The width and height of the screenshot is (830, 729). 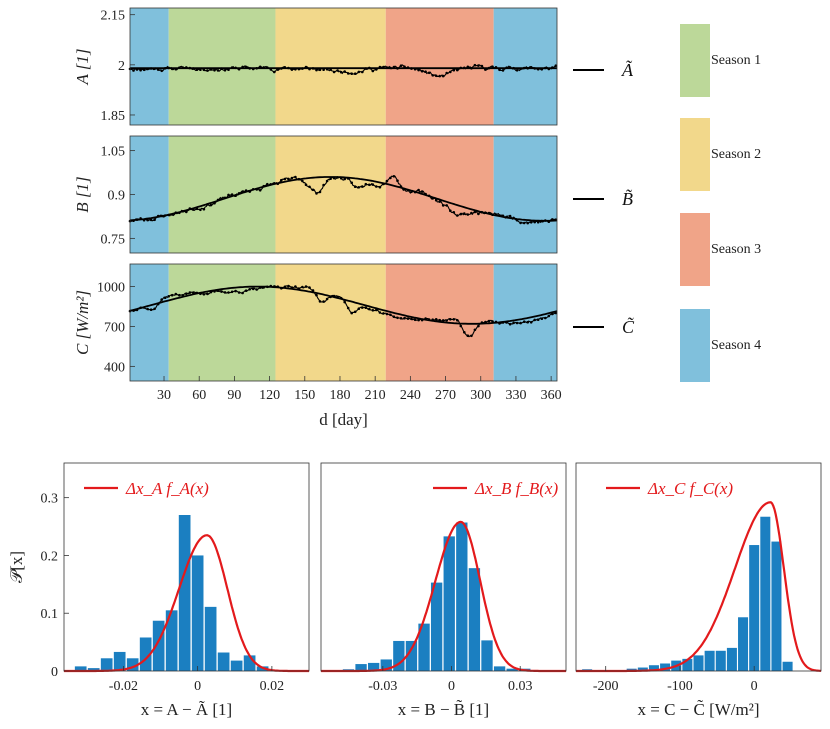 I want to click on x-axis-label: x = B − B̃ [1], so click(x=443, y=709).